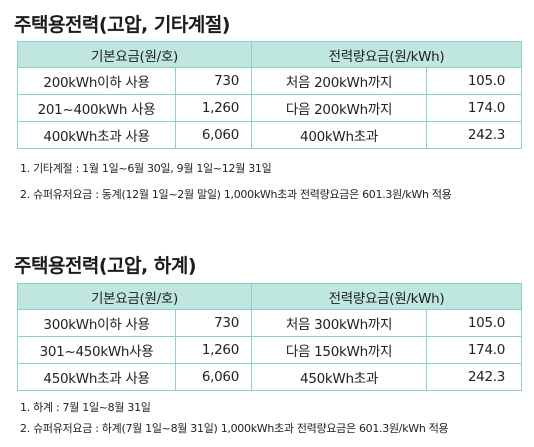 The width and height of the screenshot is (534, 447). Describe the element at coordinates (96, 323) in the screenshot. I see `basic-tier-label: 300kWh이하 사용` at that location.